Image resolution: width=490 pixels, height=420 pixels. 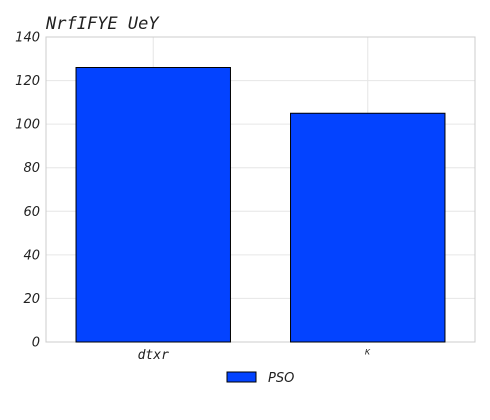 What do you see at coordinates (27, 38) in the screenshot?
I see `y-tick-label: 140` at bounding box center [27, 38].